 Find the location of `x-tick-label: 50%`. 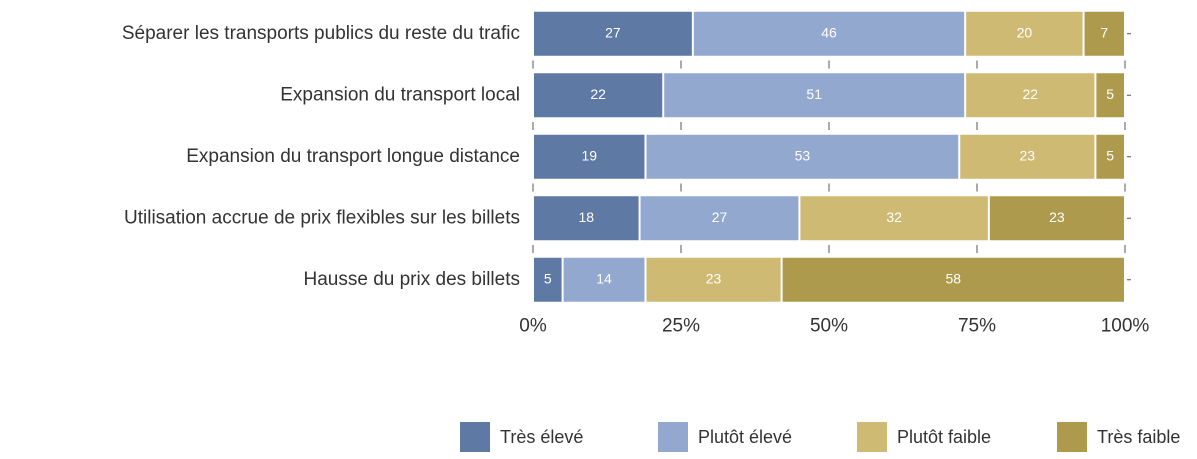

x-tick-label: 50% is located at coordinates (829, 326).